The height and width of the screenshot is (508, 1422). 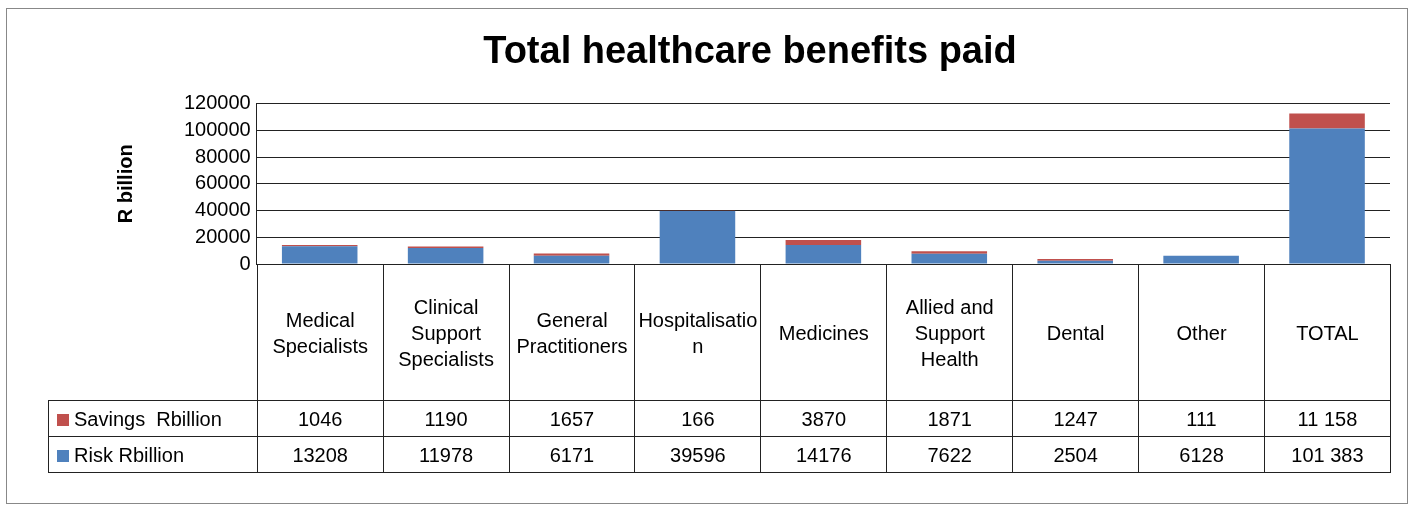 What do you see at coordinates (223, 235) in the screenshot?
I see `y-tick-label: 20000` at bounding box center [223, 235].